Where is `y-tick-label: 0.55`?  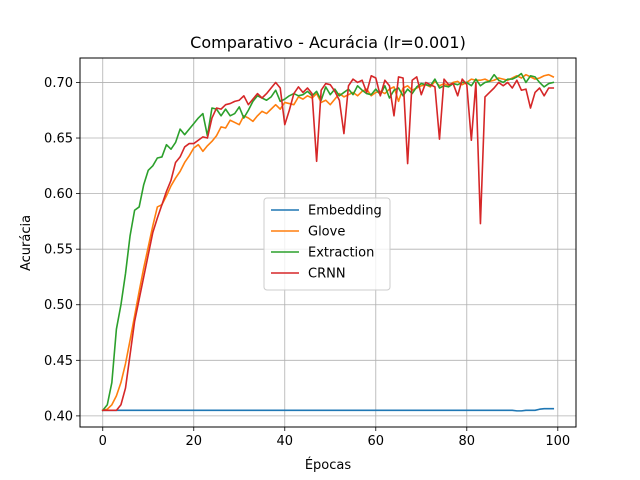
y-tick-label: 0.55 is located at coordinates (58, 250).